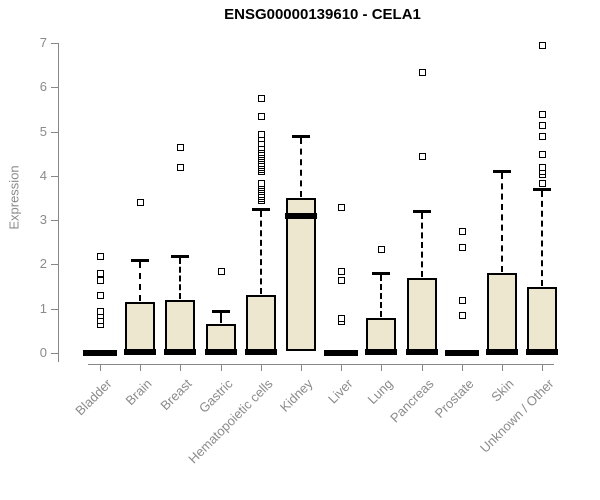 The image size is (600, 500). Describe the element at coordinates (43, 352) in the screenshot. I see `y-tick-label: 0` at that location.